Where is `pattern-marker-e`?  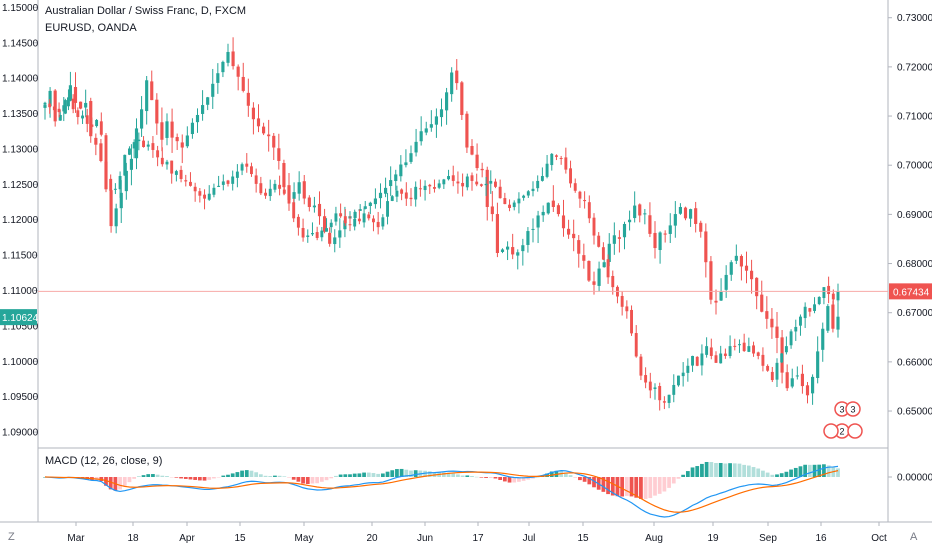
pattern-marker-e is located at coordinates (831, 431).